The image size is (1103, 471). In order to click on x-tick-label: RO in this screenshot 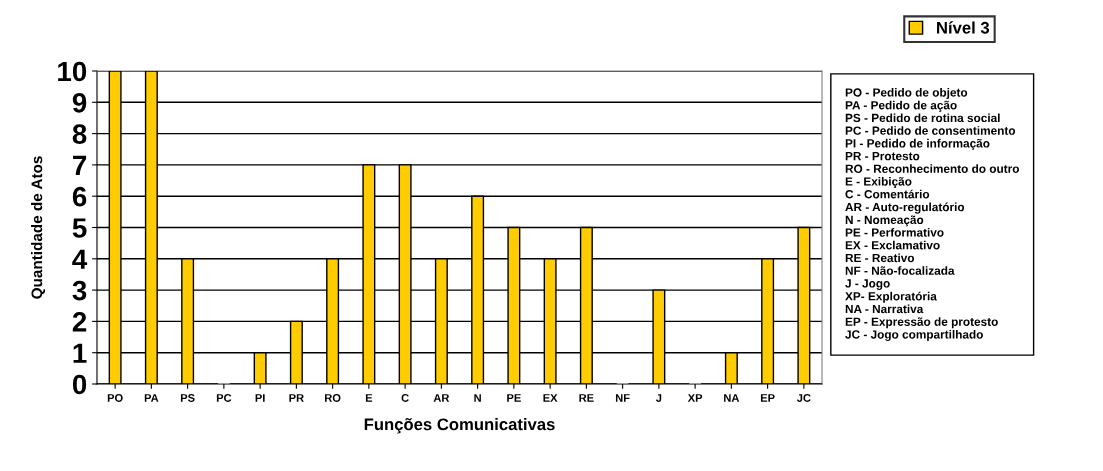, I will do `click(333, 398)`.